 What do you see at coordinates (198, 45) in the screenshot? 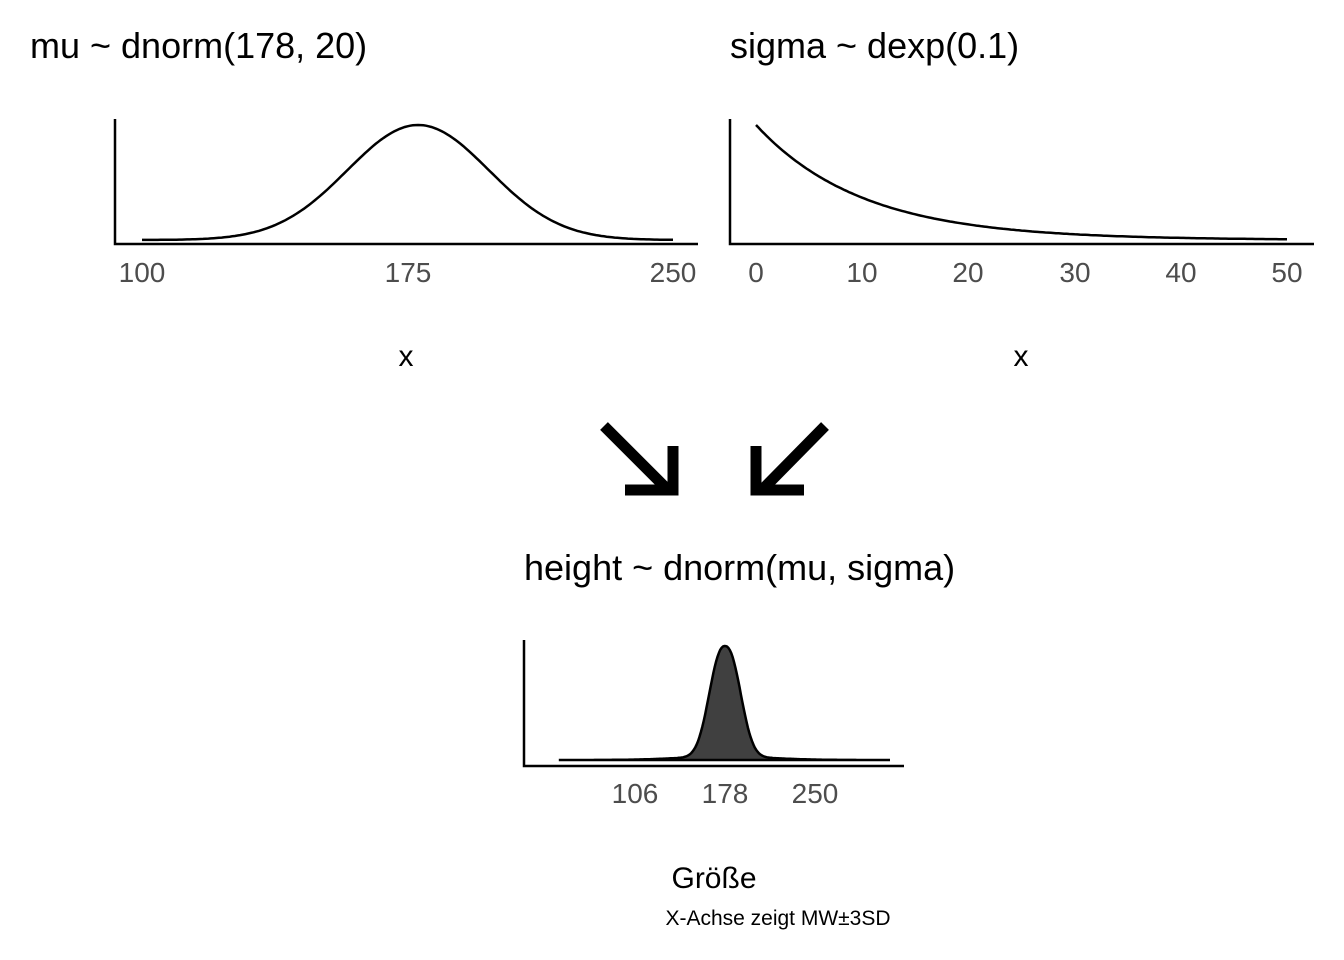
I see `mu-prior-title: mu ~ dnorm(178, 20)` at bounding box center [198, 45].